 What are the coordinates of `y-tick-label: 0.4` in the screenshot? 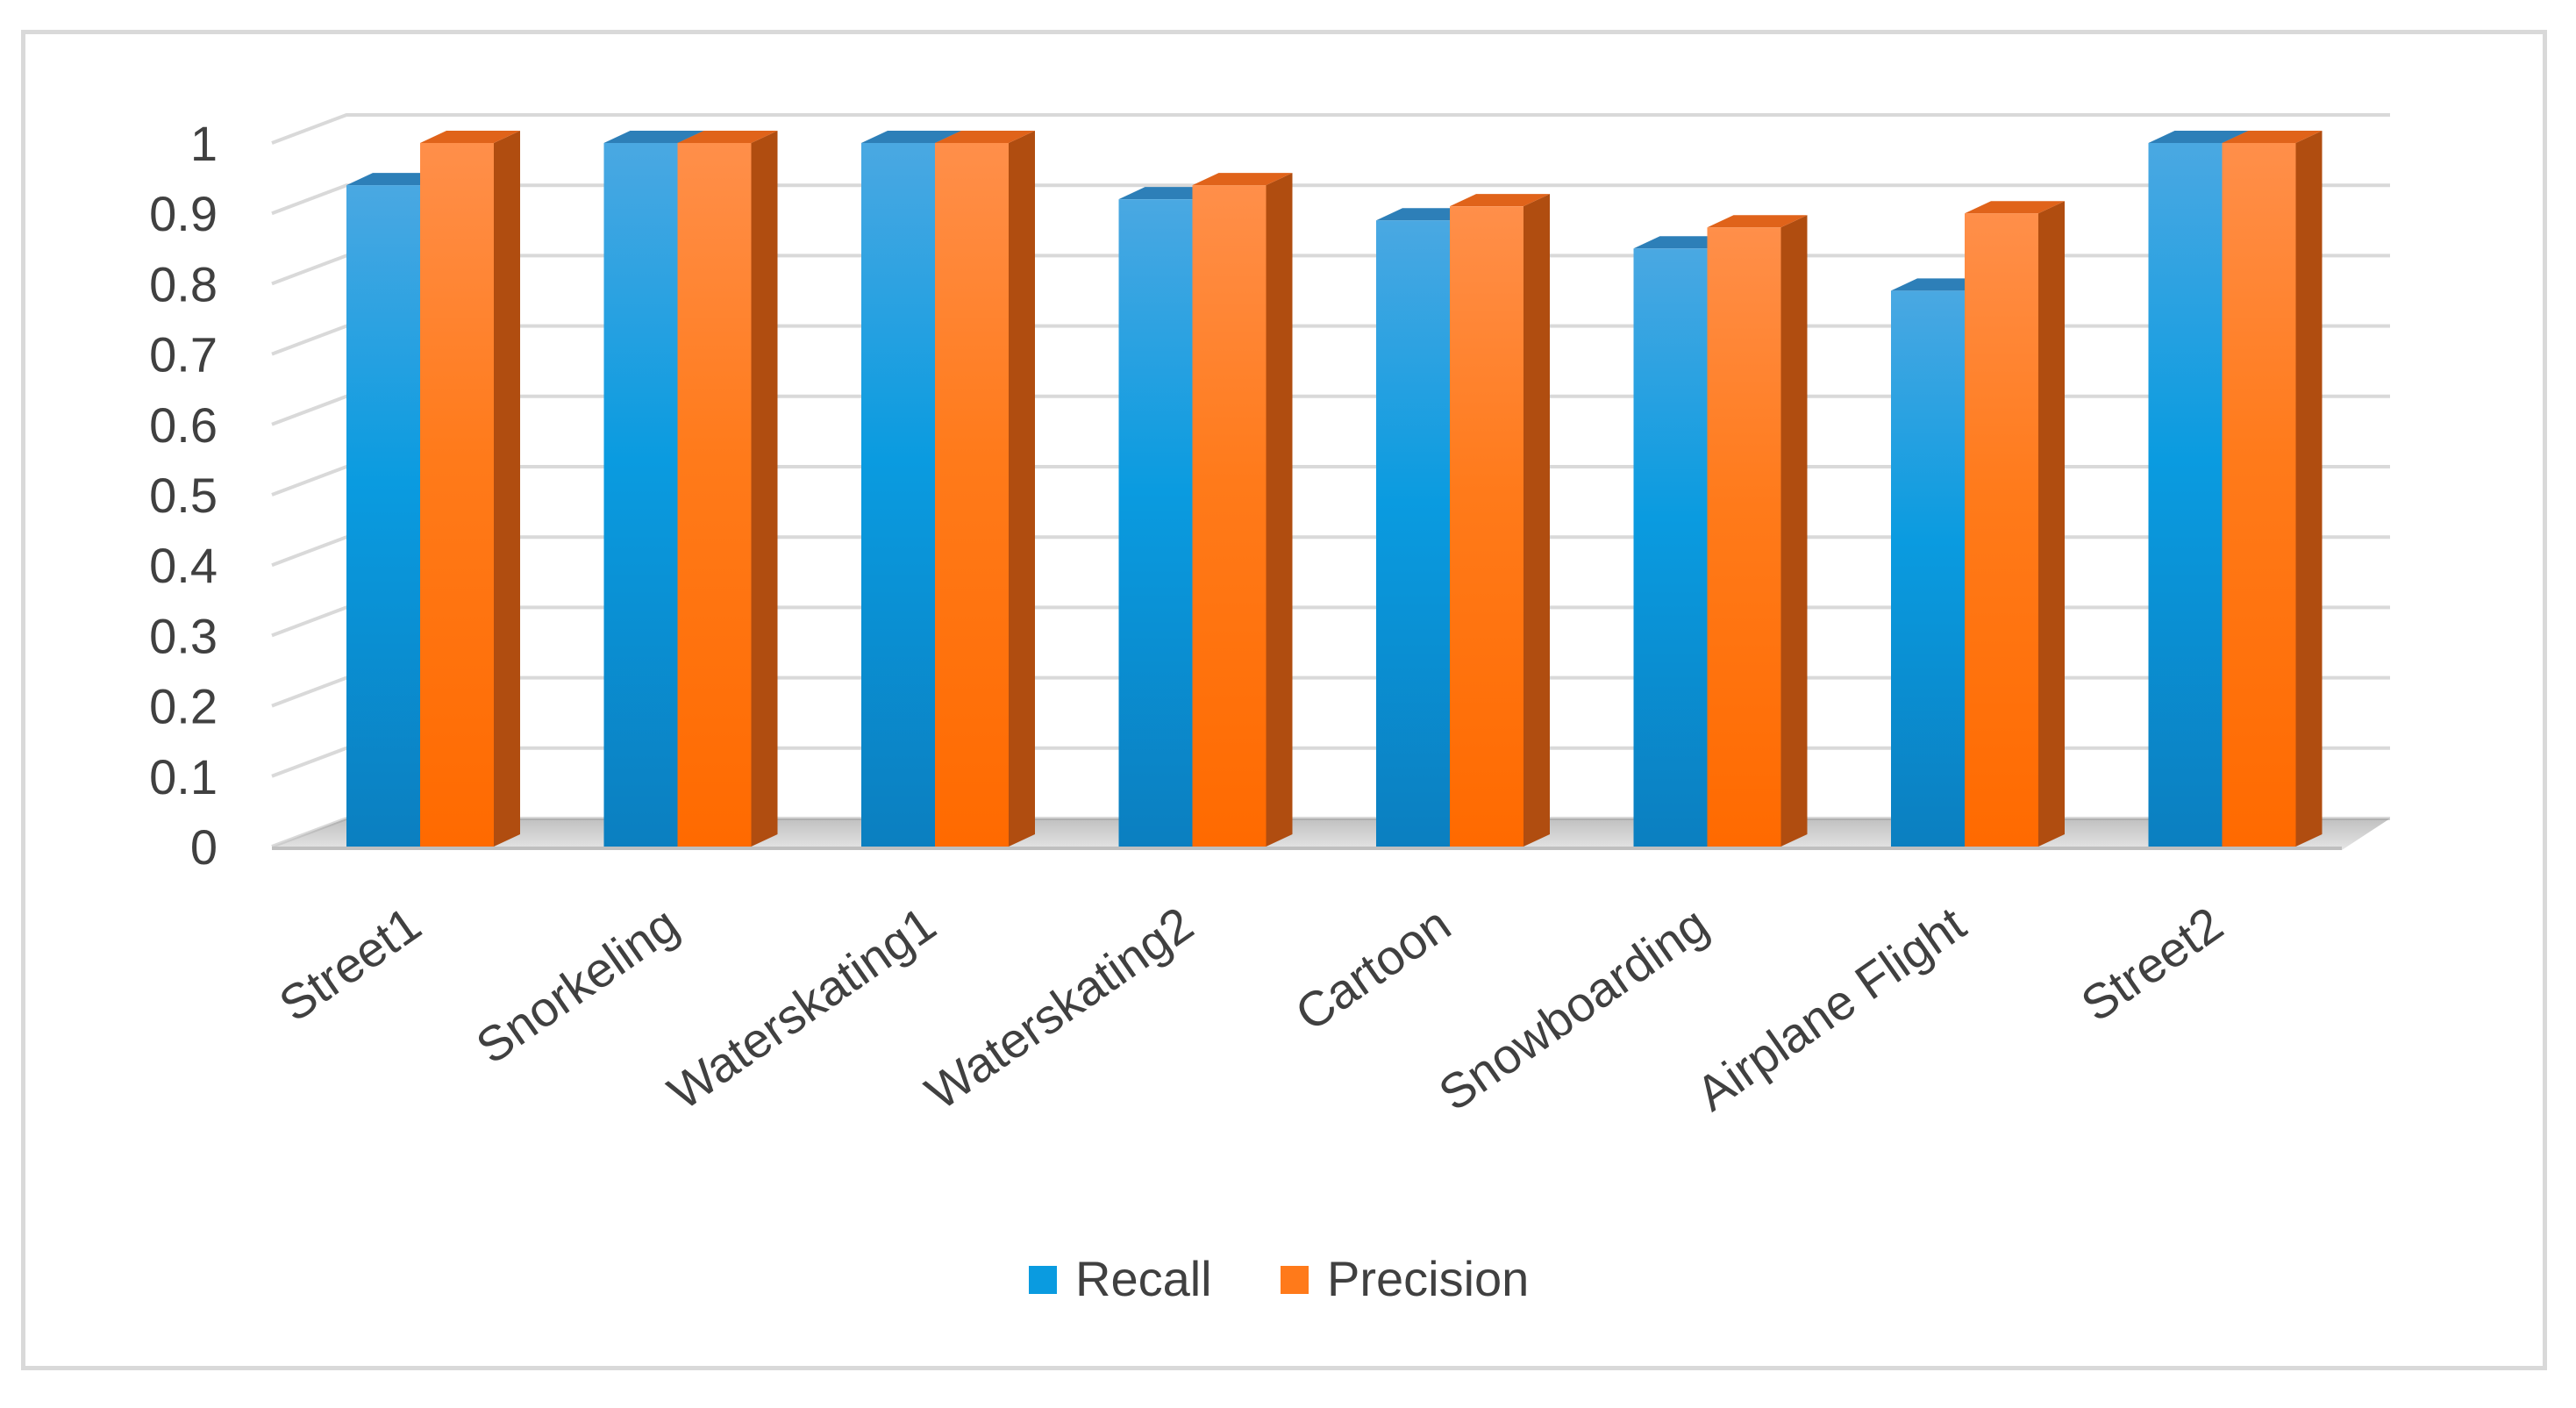 It's located at (184, 565).